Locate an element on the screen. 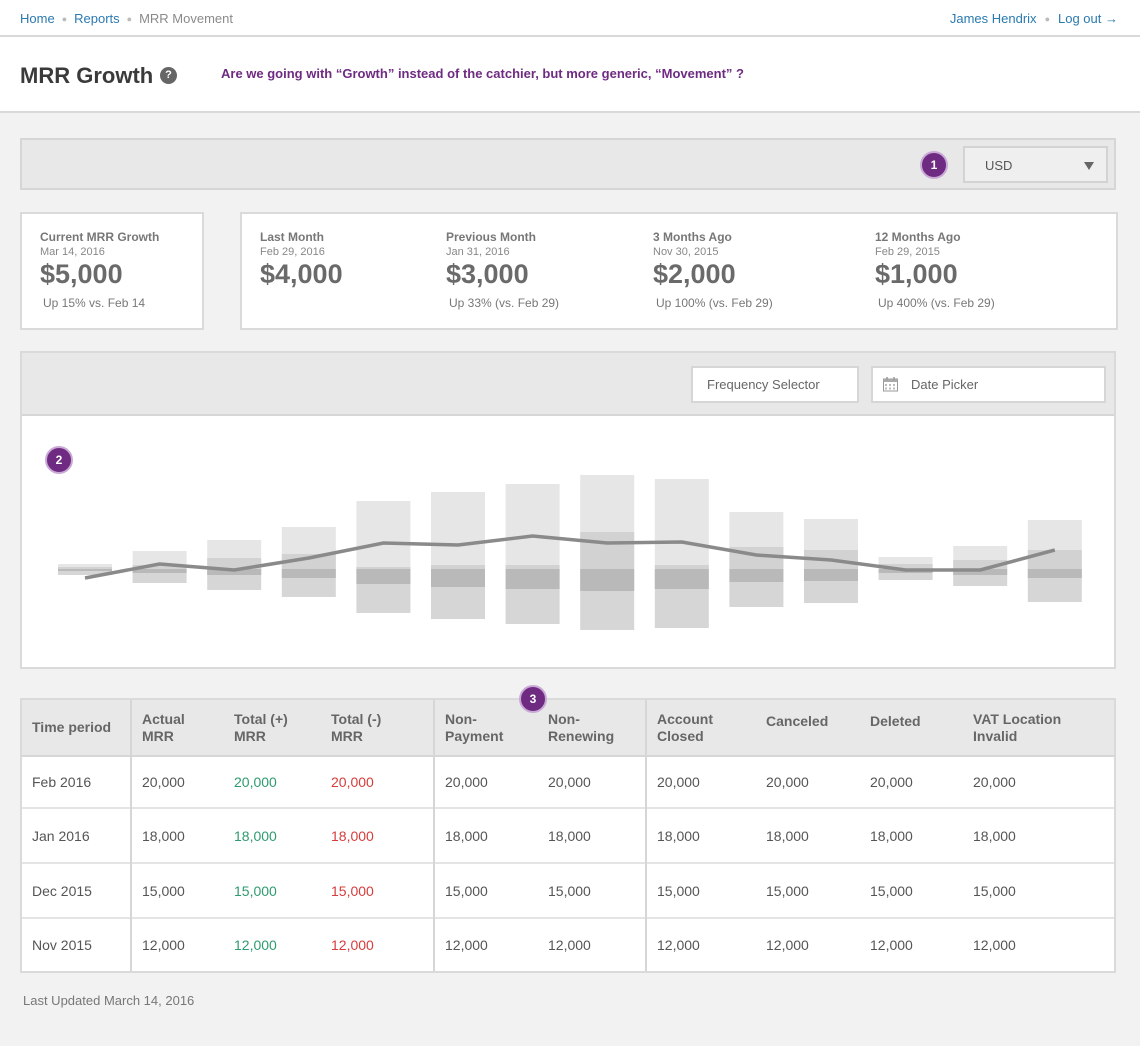 Image resolution: width=1140 pixels, height=1046 pixels. mrr-chart is located at coordinates (570, 552).